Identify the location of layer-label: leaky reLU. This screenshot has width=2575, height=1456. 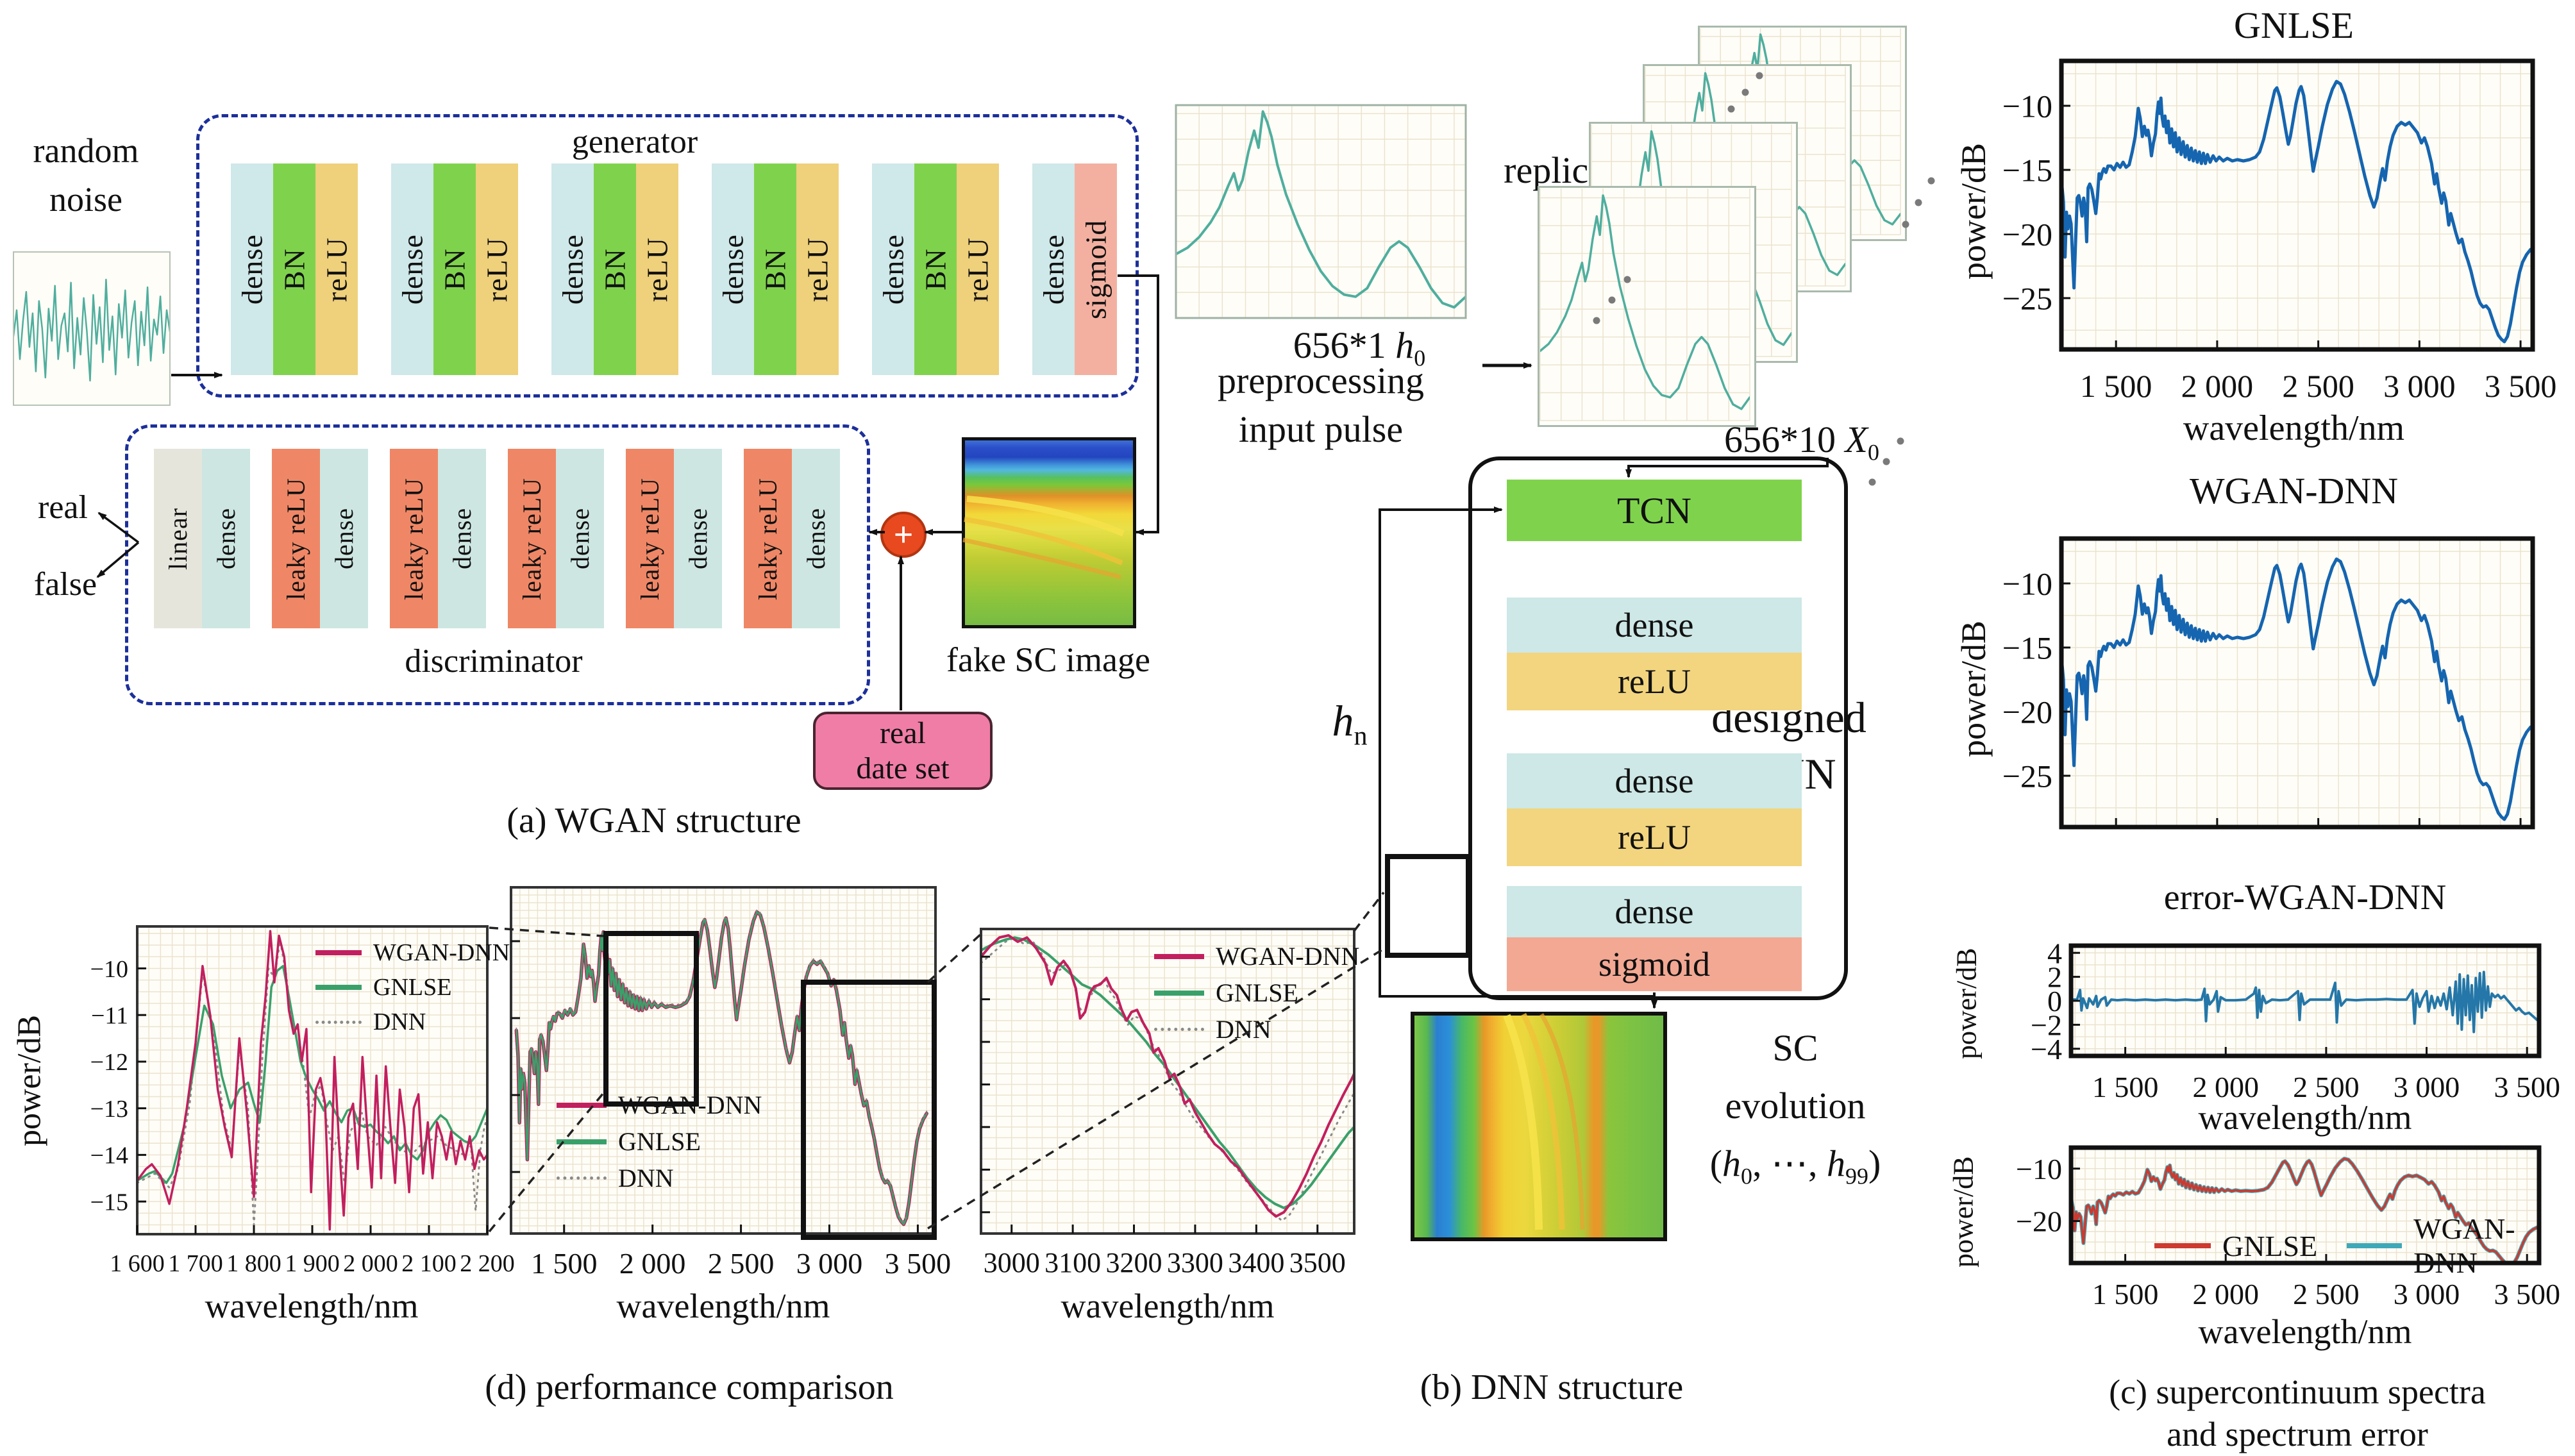
(531, 538).